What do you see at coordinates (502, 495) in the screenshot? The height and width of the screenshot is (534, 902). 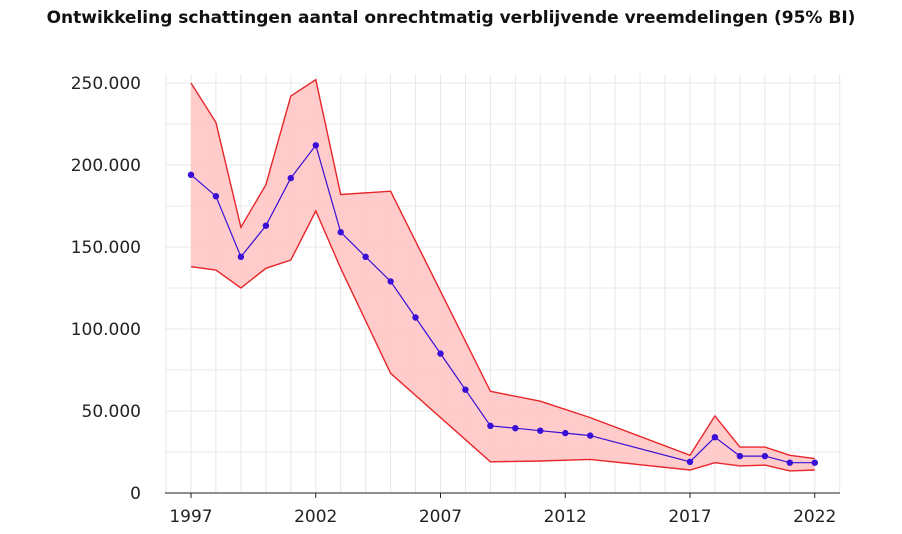 I see `axes` at bounding box center [502, 495].